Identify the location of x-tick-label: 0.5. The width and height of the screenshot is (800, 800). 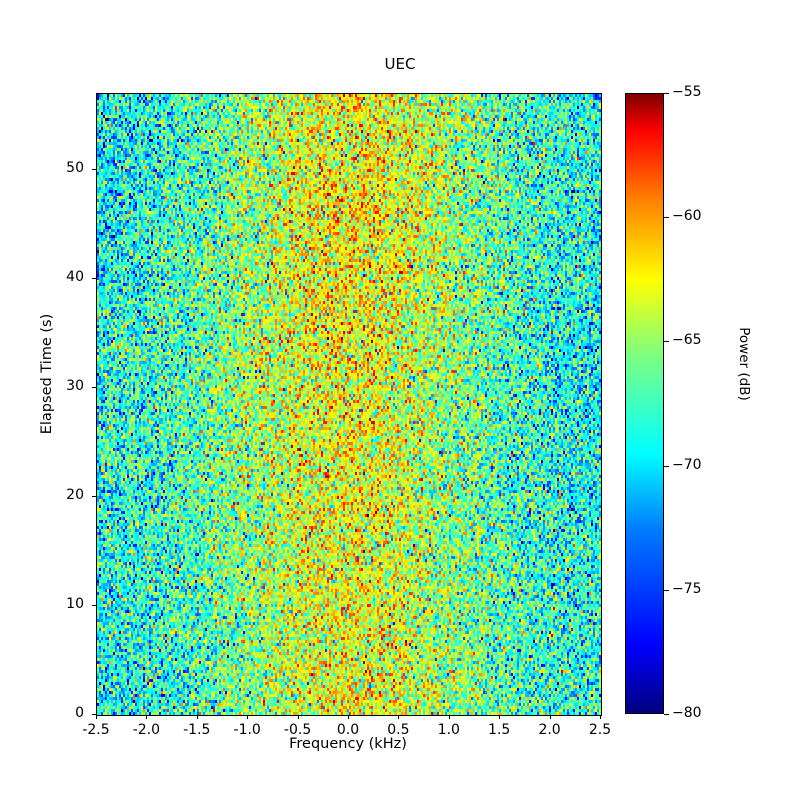
(398, 730).